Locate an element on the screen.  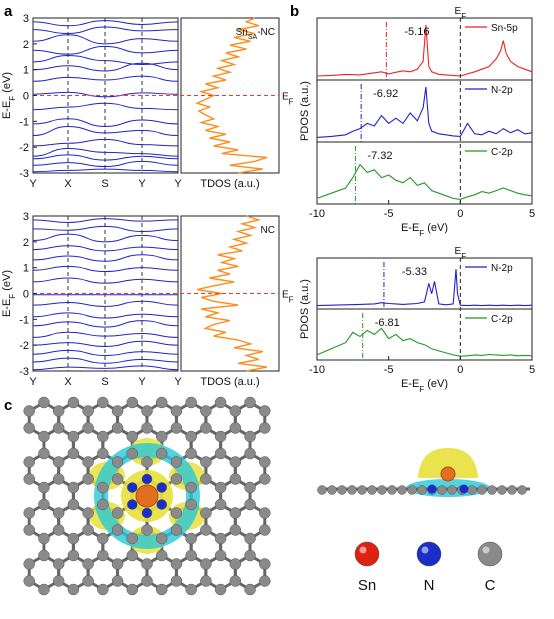
y-axis-label: E-EF (eV) is located at coordinates (9, 95).